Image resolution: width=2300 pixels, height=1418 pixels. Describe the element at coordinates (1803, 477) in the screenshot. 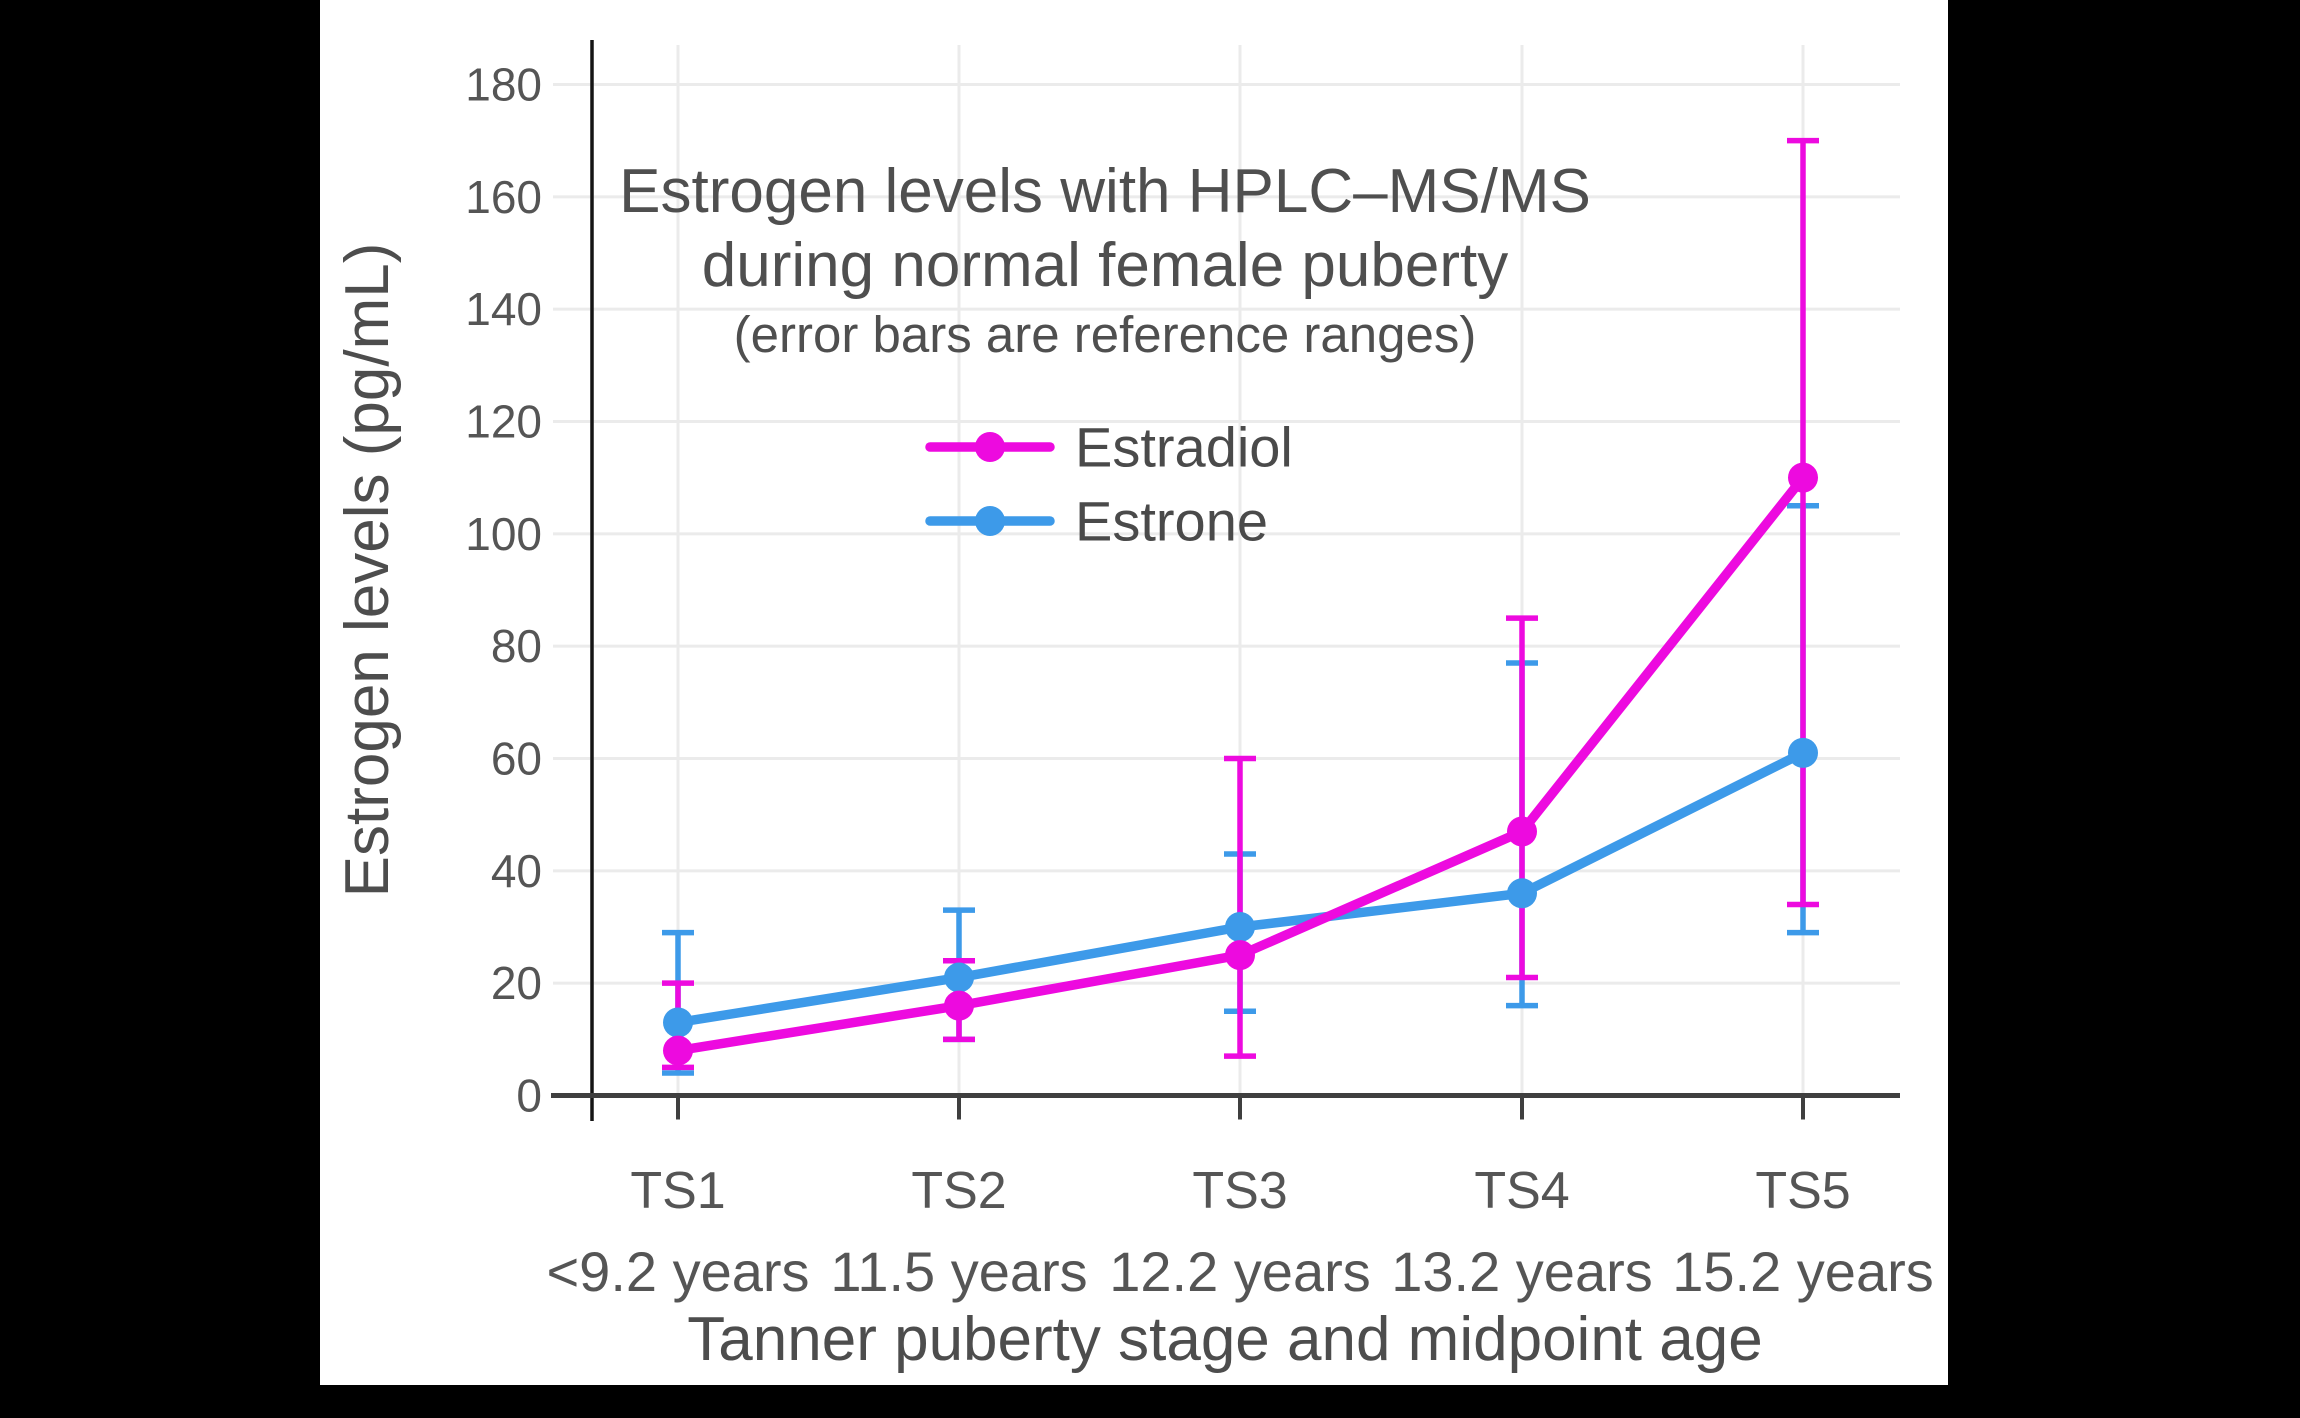

I see `estradiol-marker-TS5` at that location.